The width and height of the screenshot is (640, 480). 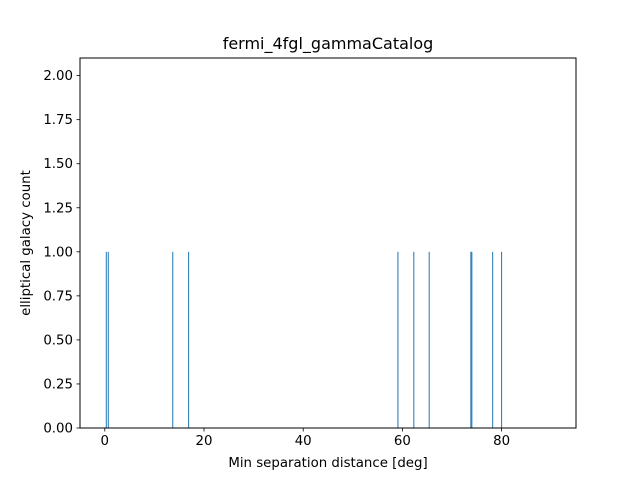 I want to click on y-tick-label: 1.00, so click(x=58, y=252).